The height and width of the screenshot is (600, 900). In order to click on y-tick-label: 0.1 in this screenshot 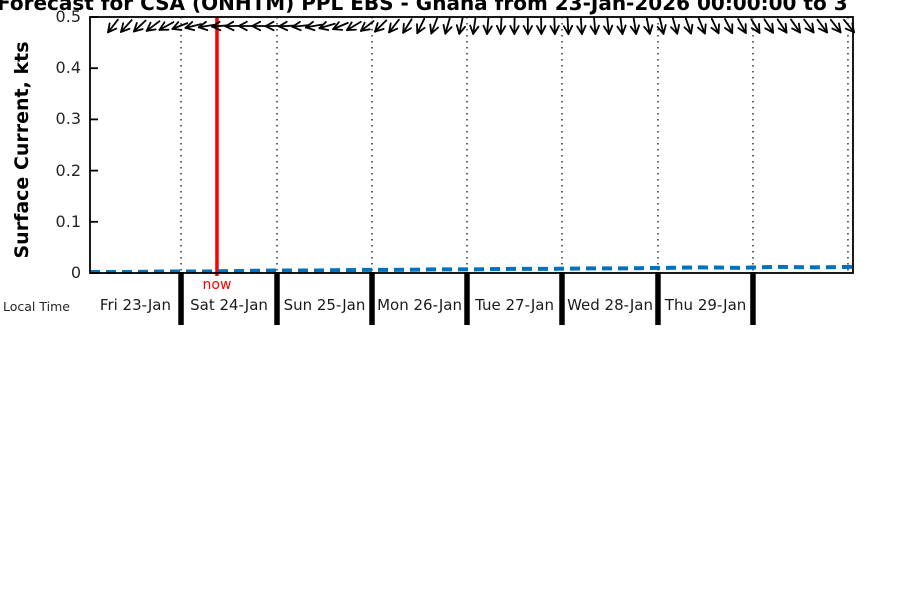, I will do `click(68, 221)`.